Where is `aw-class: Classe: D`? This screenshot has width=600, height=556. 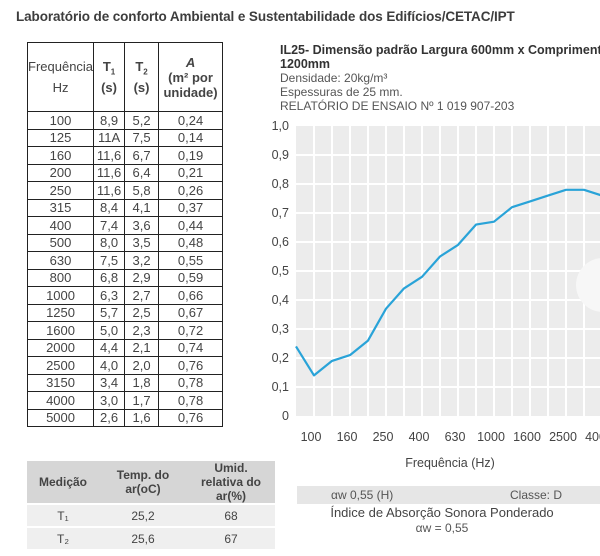
aw-class: Classe: D is located at coordinates (536, 495).